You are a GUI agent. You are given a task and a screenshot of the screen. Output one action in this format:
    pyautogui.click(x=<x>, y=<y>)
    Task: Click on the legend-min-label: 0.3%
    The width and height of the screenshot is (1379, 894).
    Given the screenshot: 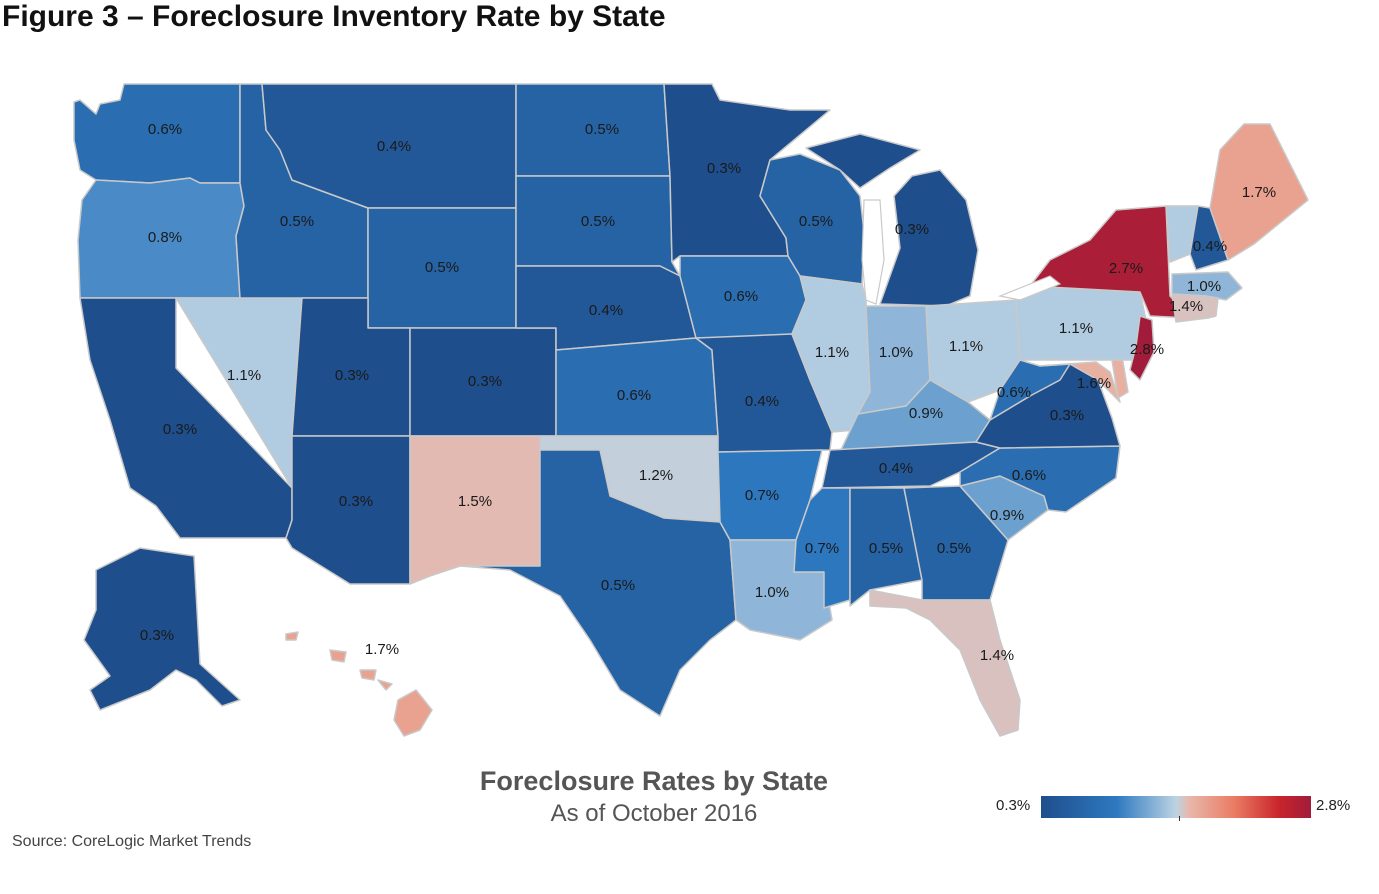 What is the action you would take?
    pyautogui.click(x=1013, y=805)
    